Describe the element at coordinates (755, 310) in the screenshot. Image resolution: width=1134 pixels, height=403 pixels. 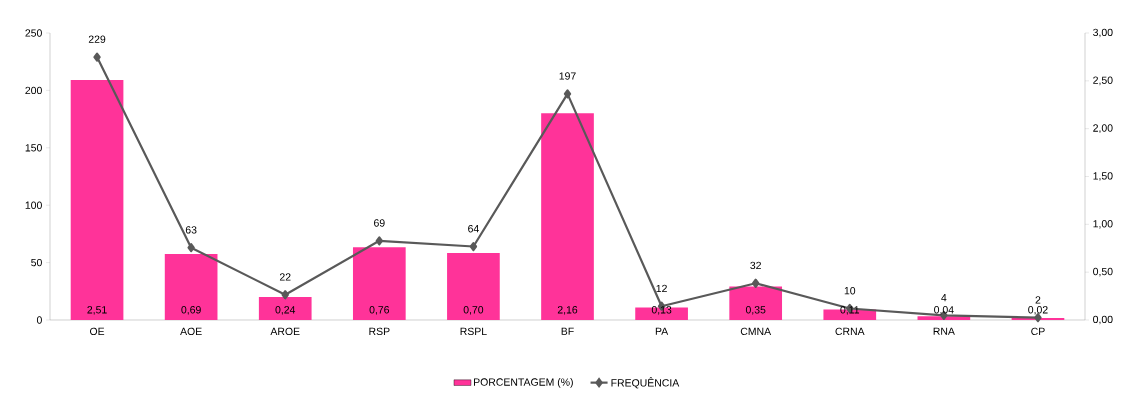
I see `data-label: 0,35` at that location.